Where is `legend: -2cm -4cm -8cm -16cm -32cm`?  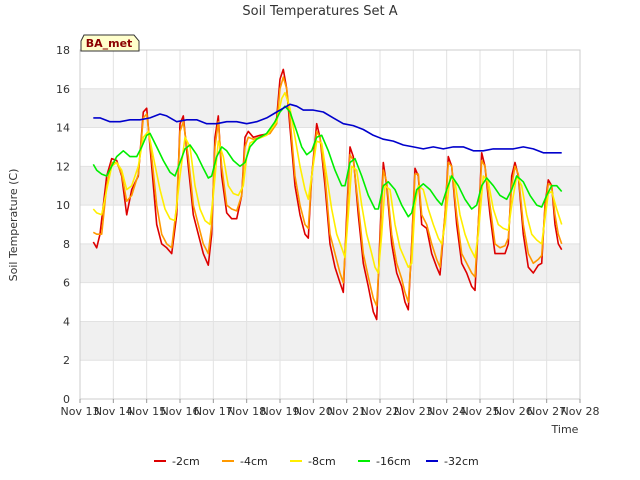
legend: -2cm -4cm -8cm -16cm -32cm is located at coordinates (316, 461).